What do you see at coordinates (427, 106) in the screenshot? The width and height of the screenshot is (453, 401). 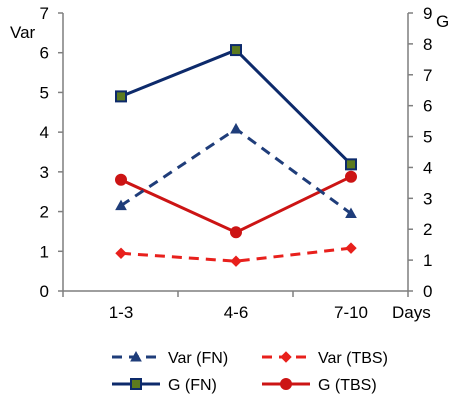 I see `right-tick-label: 6` at bounding box center [427, 106].